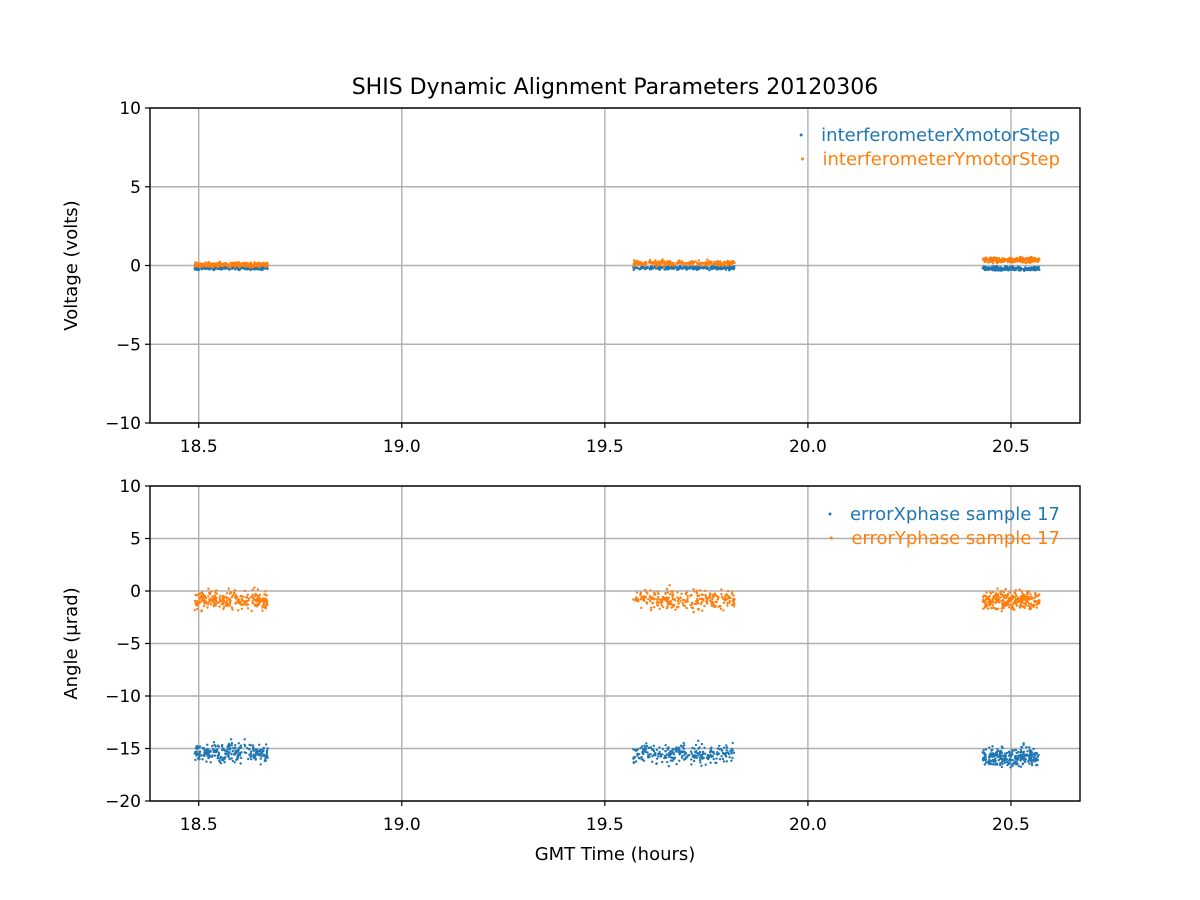 The height and width of the screenshot is (900, 1200). Describe the element at coordinates (617, 262) in the screenshot. I see `series-interferometerYmotorStep` at that location.